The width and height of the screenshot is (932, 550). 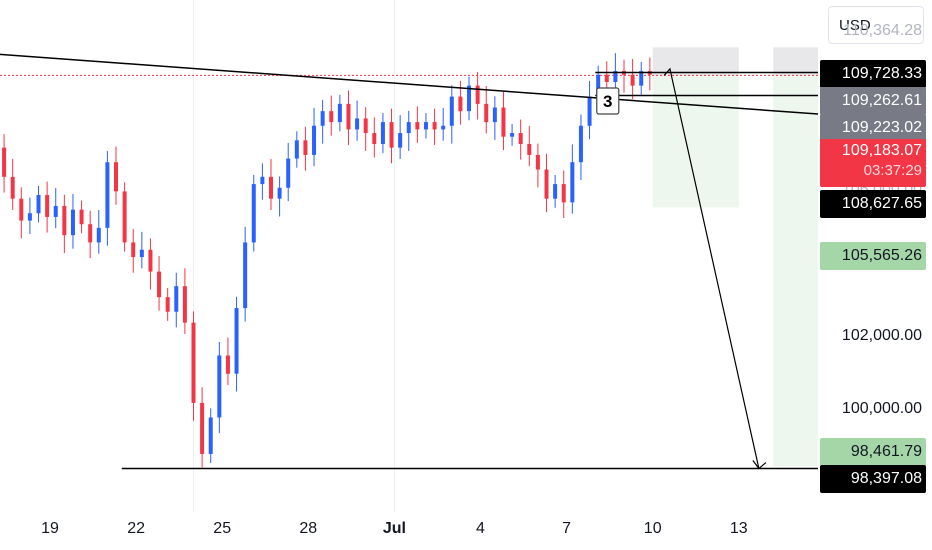 I want to click on badge-target-top-text: 109,262.61, so click(x=881, y=100).